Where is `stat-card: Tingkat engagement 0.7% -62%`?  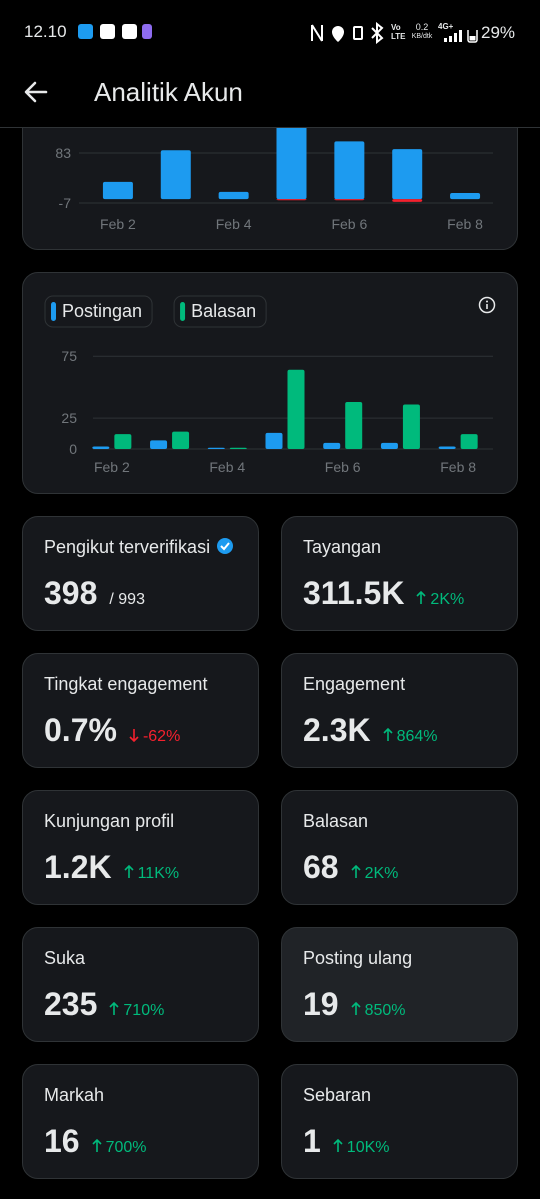 stat-card: Tingkat engagement 0.7% -62% is located at coordinates (140, 710).